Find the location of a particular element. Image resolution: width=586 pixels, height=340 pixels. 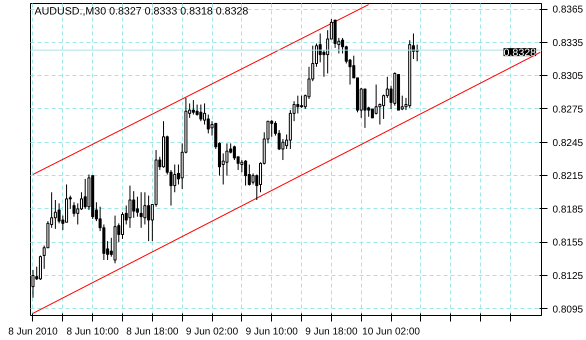

y-tick-label: 0.8305 is located at coordinates (568, 76).